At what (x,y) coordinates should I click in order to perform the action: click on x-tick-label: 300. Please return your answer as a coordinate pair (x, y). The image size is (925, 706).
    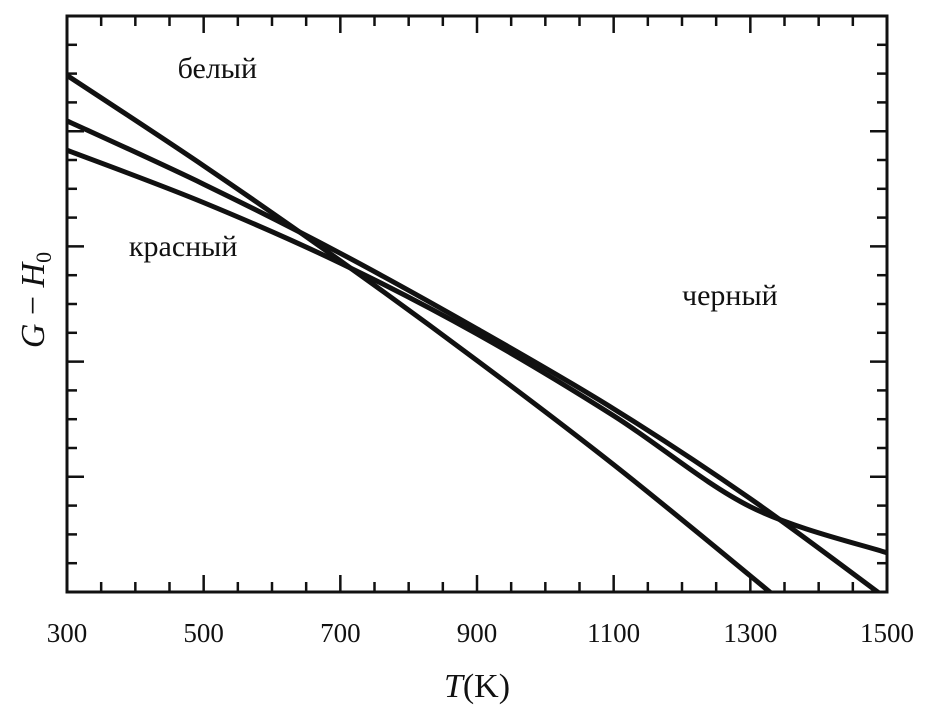
    Looking at the image, I should click on (67, 633).